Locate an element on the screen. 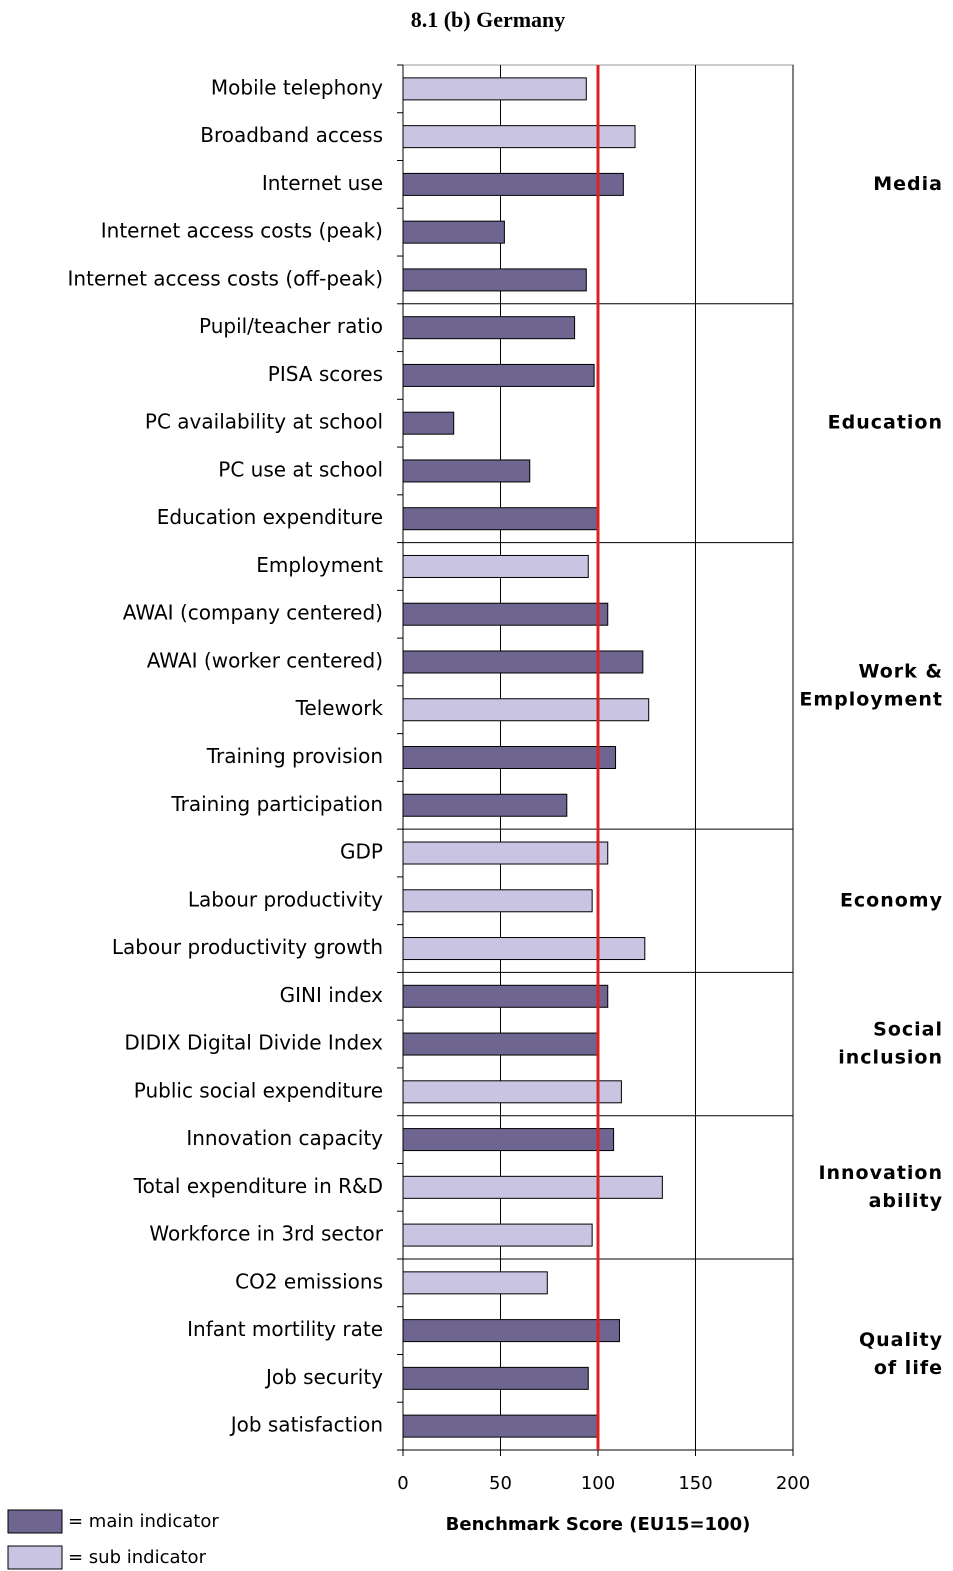  y-tick-label: Internet use is located at coordinates (322, 183).